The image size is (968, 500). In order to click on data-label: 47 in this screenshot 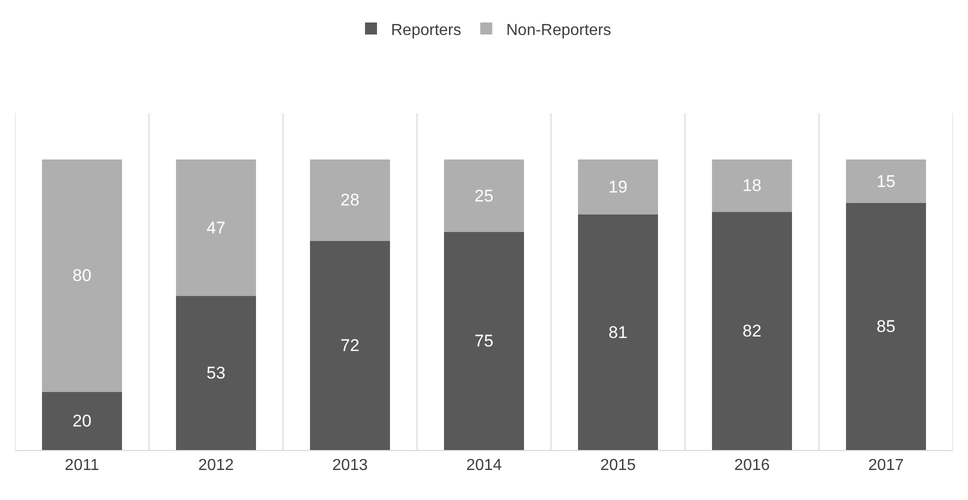, I will do `click(216, 228)`.